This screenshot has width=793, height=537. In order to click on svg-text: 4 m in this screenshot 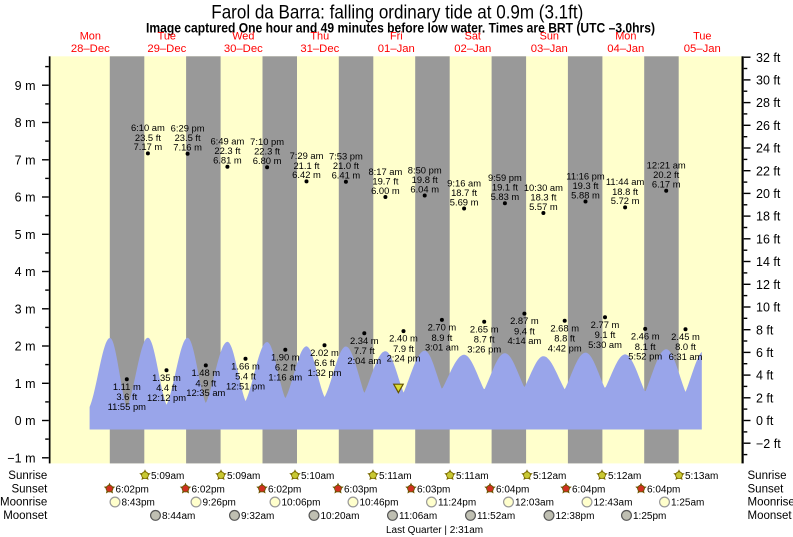, I will do `click(25, 272)`.